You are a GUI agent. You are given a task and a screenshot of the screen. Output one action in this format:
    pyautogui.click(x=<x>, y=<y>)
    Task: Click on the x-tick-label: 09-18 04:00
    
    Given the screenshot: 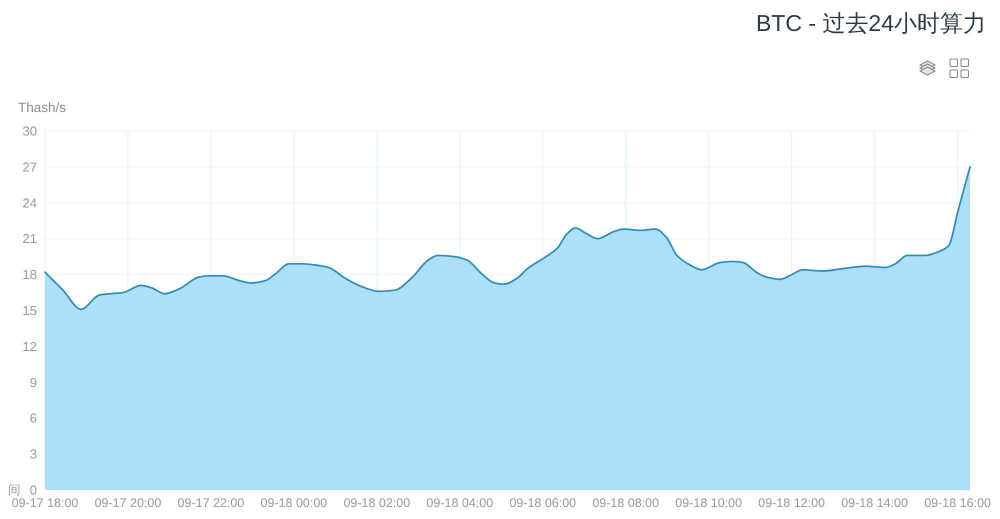 What is the action you would take?
    pyautogui.click(x=460, y=503)
    